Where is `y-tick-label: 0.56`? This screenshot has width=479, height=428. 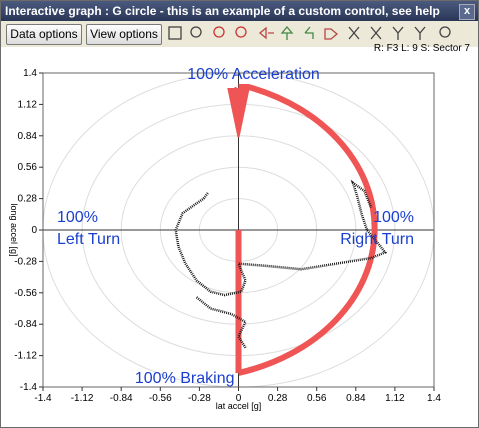
y-tick-label: 0.56 is located at coordinates (28, 167).